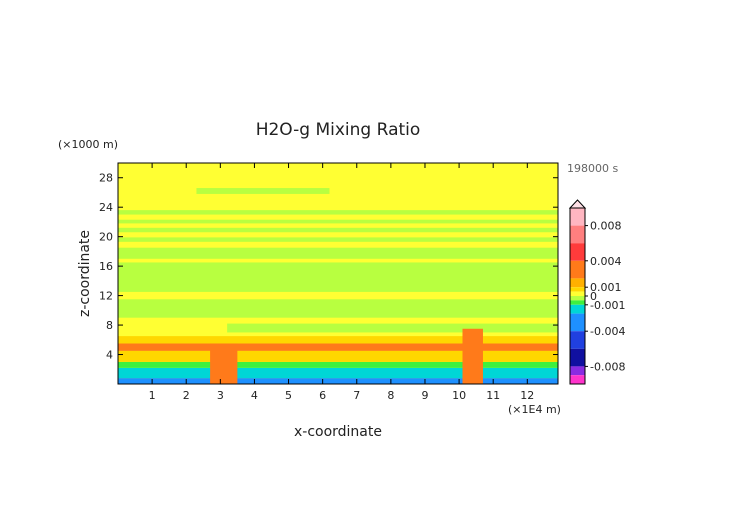 The height and width of the screenshot is (532, 752). Describe the element at coordinates (606, 226) in the screenshot. I see `colorbar-tick-label: 0.008` at that location.